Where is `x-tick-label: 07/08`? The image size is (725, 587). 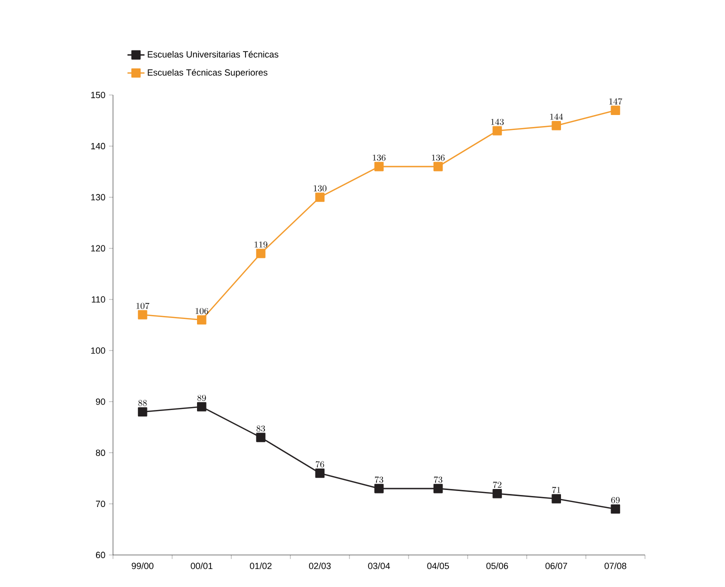 x-tick-label: 07/08 is located at coordinates (615, 566).